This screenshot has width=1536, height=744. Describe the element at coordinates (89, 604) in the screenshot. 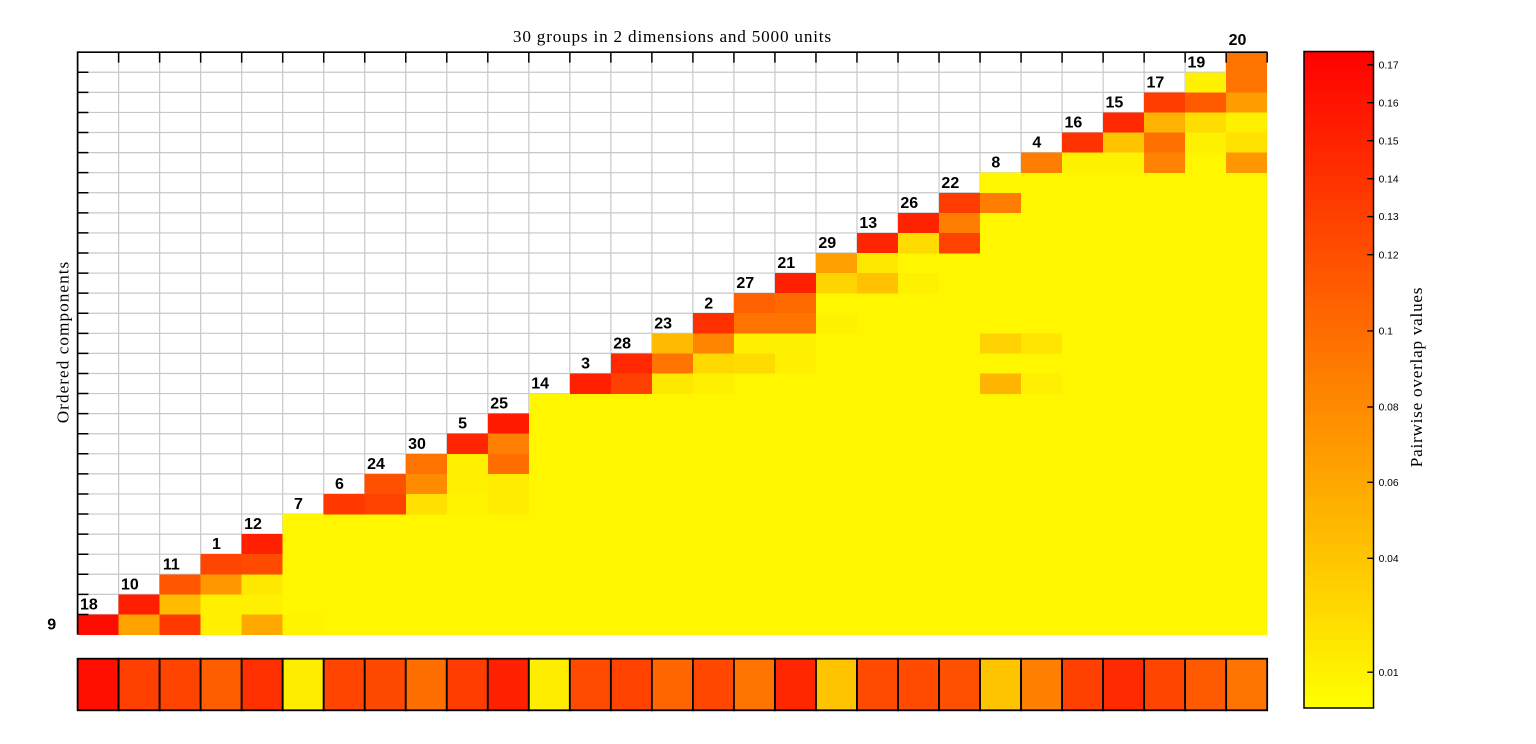

I see `svg-text: 18` at that location.